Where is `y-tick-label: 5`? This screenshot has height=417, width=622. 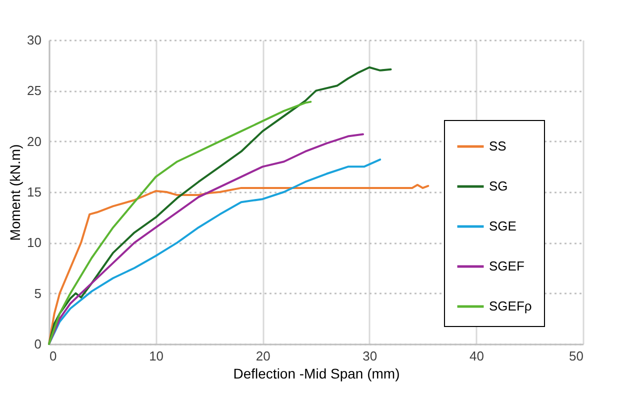
y-tick-label: 5 is located at coordinates (38, 293).